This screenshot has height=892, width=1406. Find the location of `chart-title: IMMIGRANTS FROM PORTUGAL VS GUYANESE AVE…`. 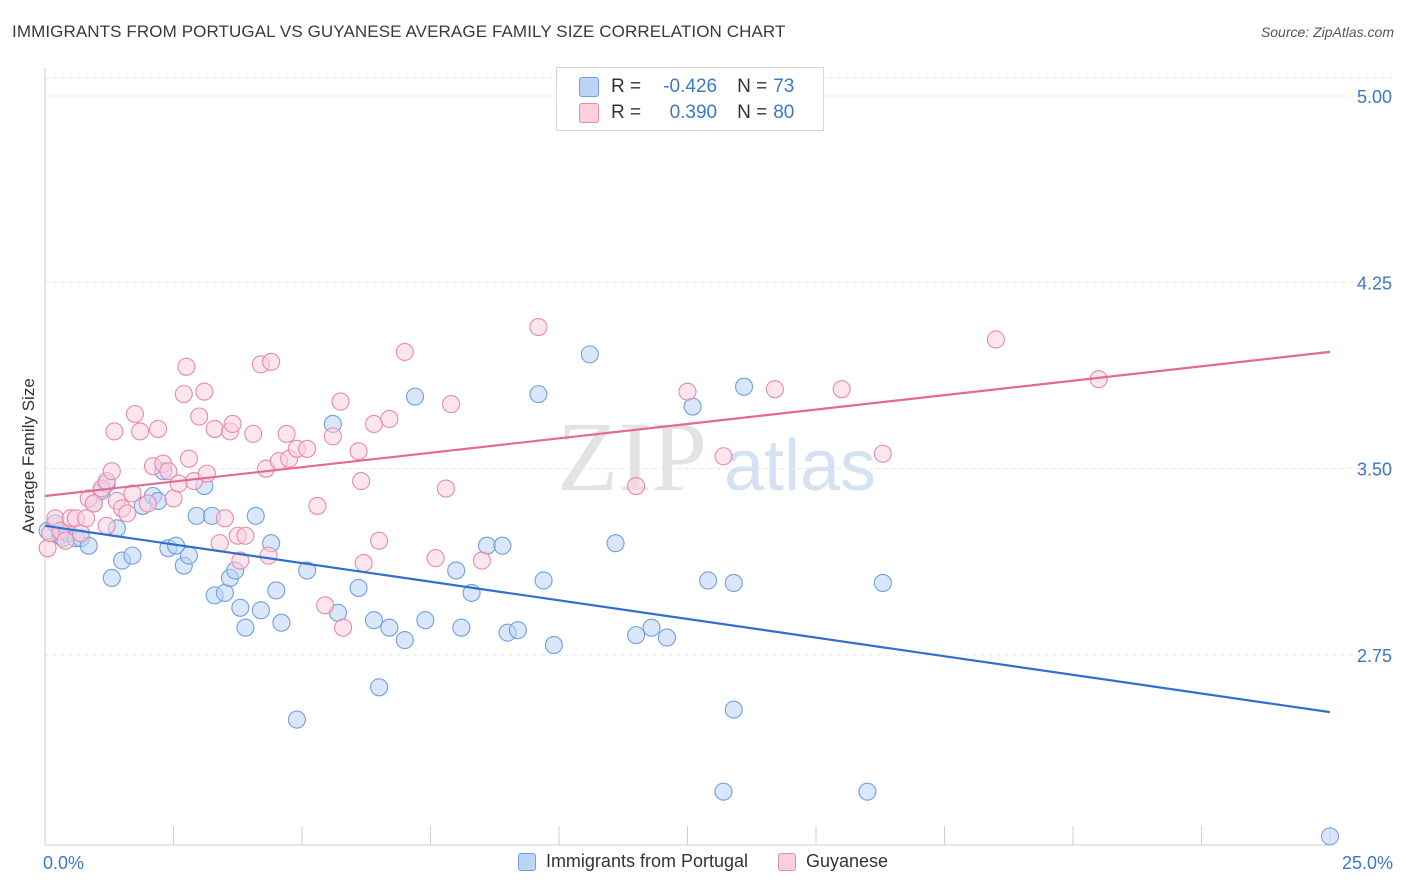

chart-title: IMMIGRANTS FROM PORTUGAL VS GUYANESE AVE… is located at coordinates (399, 31).